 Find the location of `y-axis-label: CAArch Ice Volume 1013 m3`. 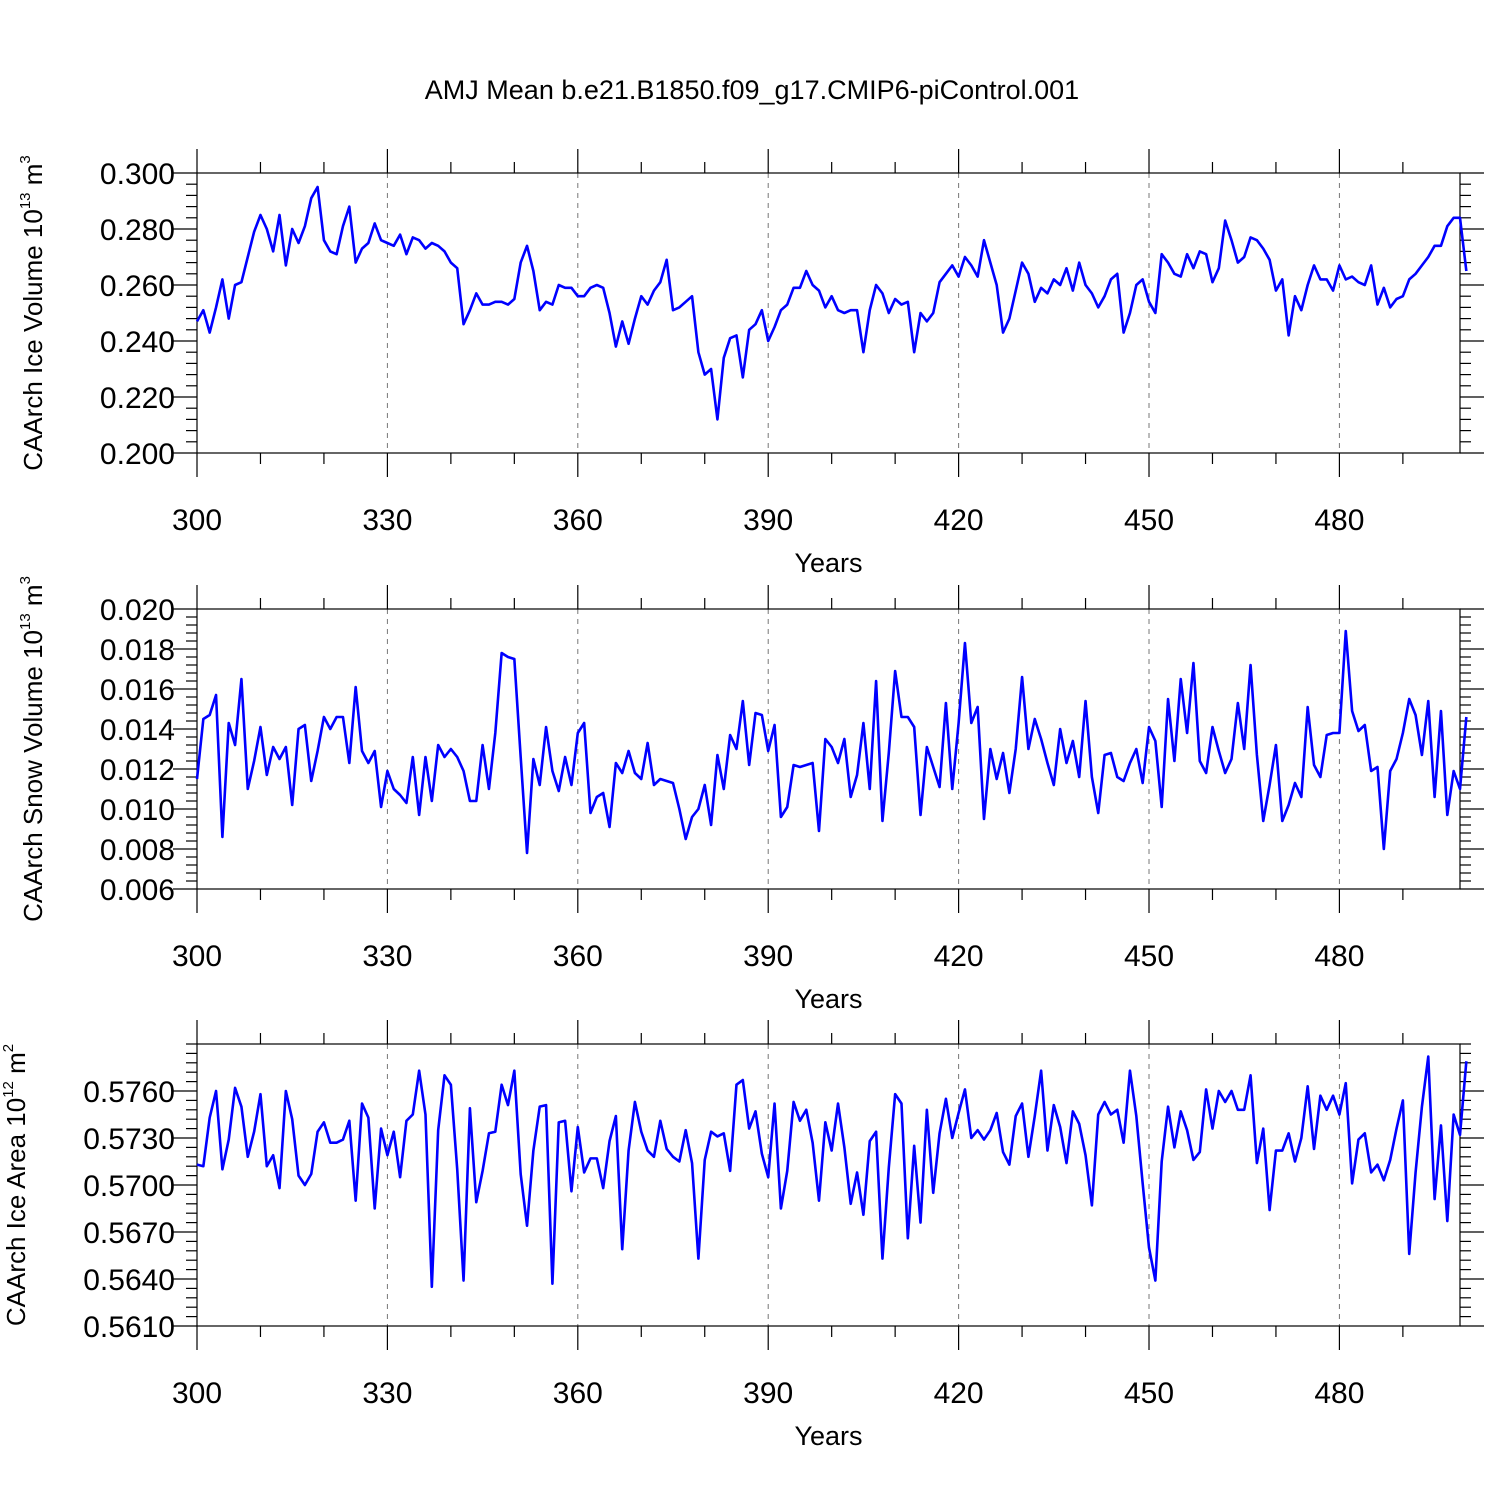

y-axis-label: CAArch Ice Volume 1013 m3 is located at coordinates (32, 313).